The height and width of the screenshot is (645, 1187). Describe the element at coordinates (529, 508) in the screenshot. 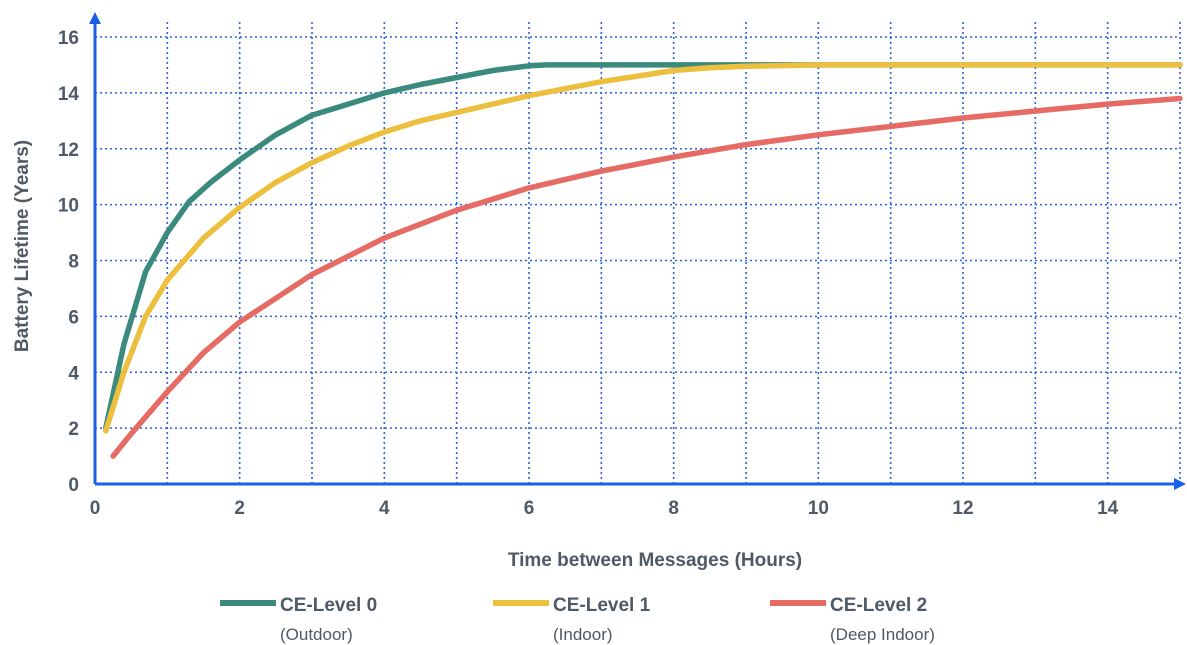

I see `x-tick-label: 6` at that location.